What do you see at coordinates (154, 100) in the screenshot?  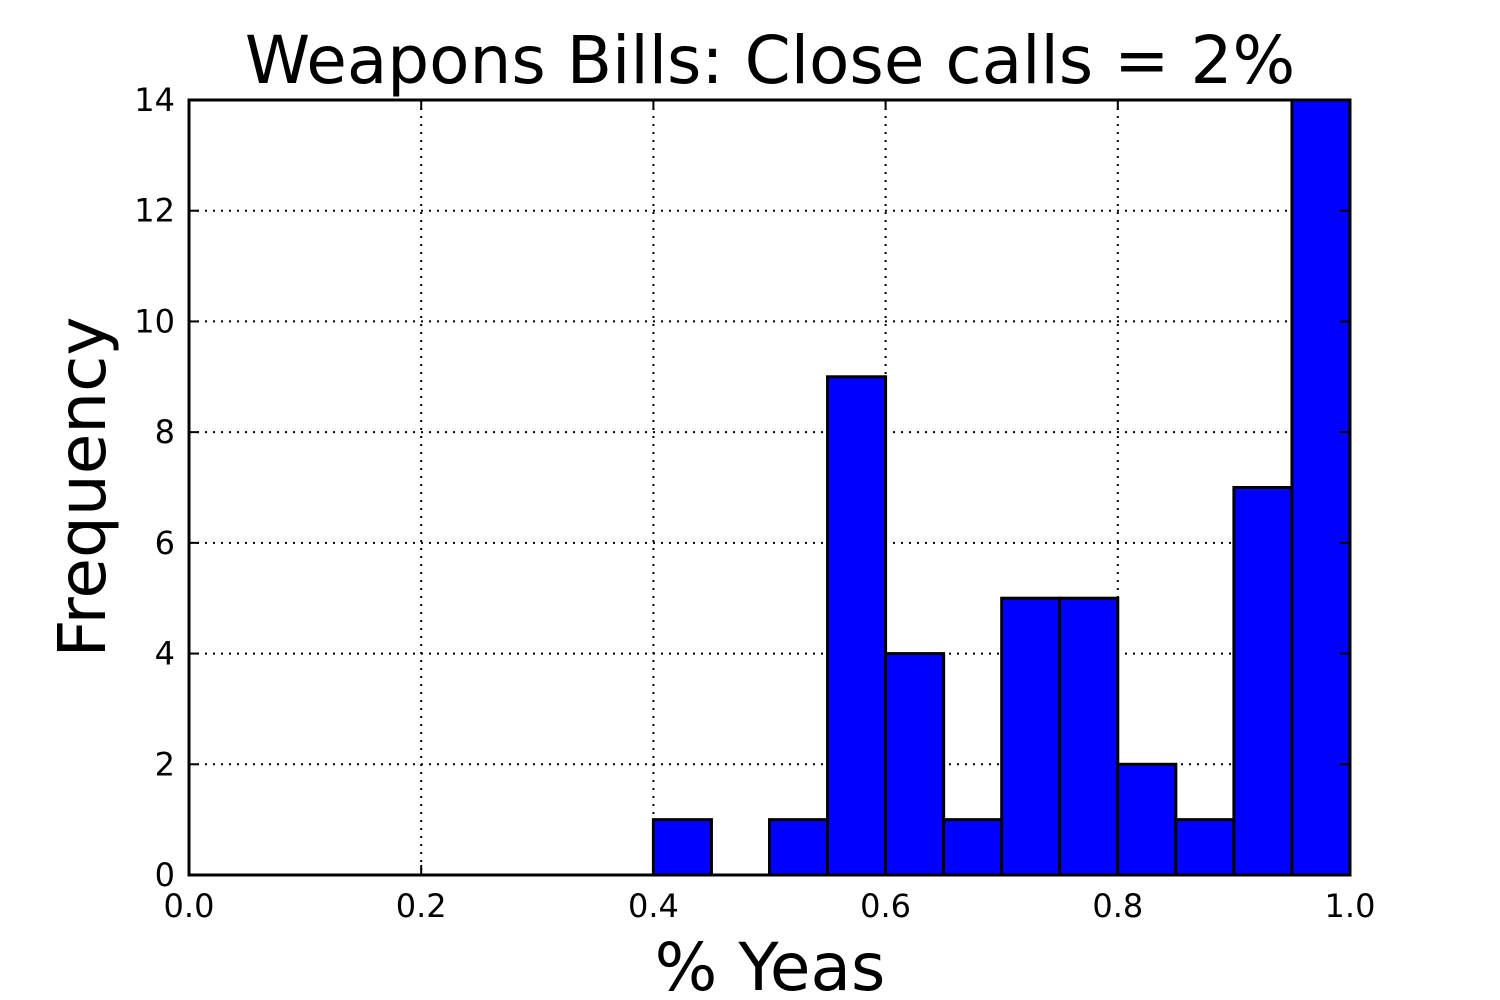 I see `y-tick-label: 14` at bounding box center [154, 100].